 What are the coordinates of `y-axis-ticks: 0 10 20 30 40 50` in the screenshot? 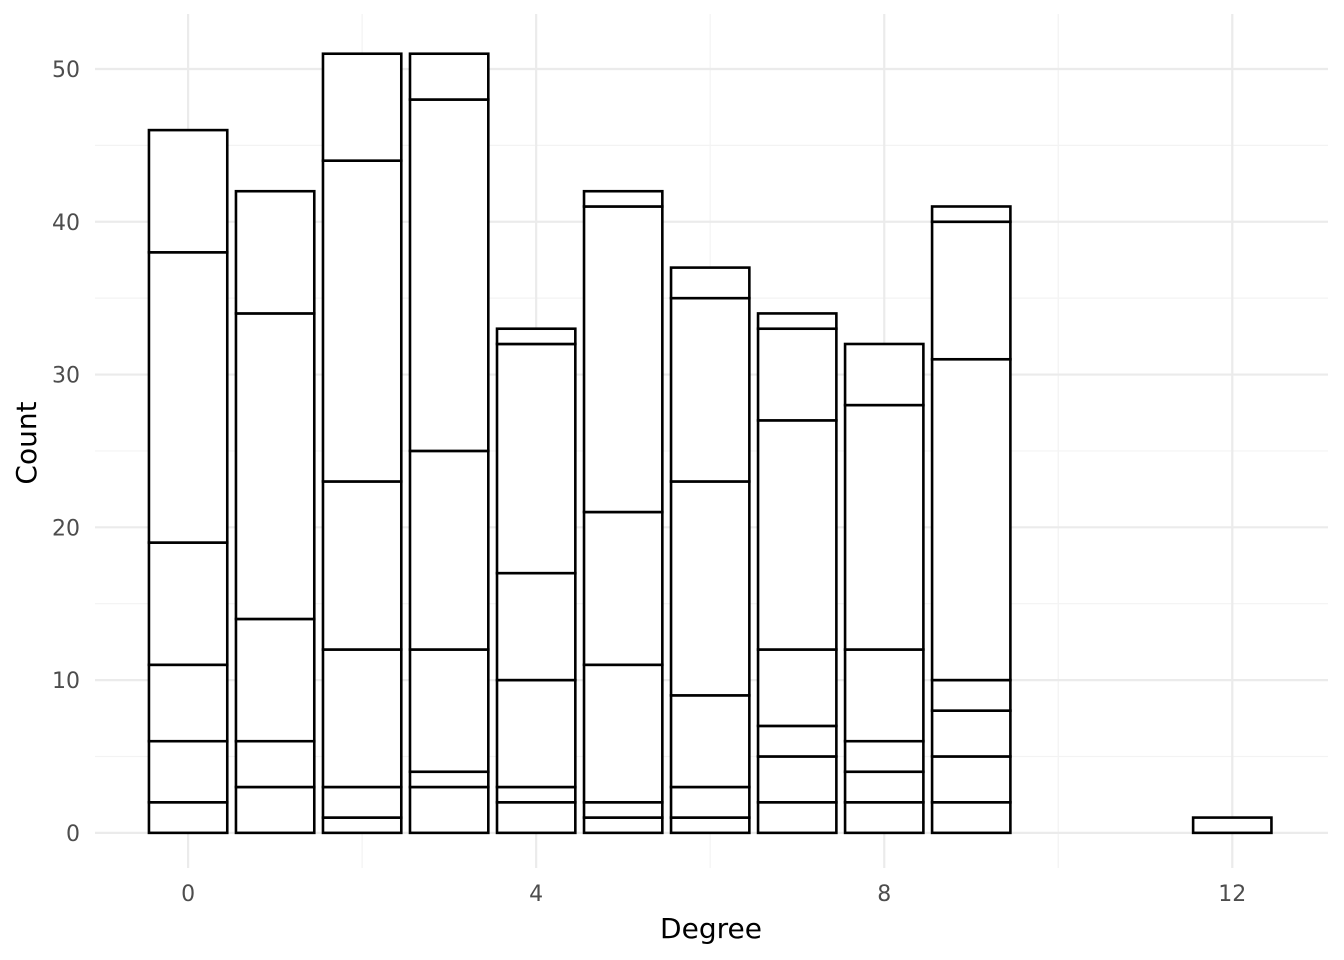 It's located at (66, 452).